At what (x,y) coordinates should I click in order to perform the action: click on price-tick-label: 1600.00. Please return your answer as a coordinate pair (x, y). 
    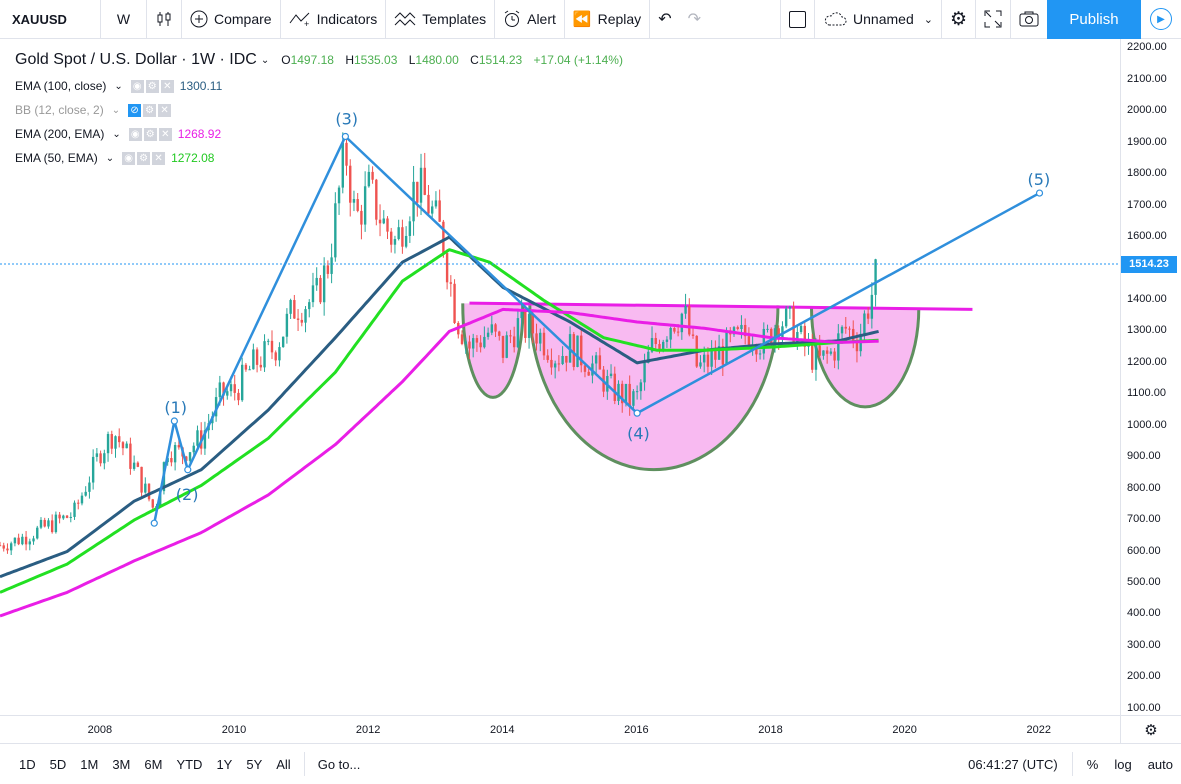
    Looking at the image, I should click on (1147, 236).